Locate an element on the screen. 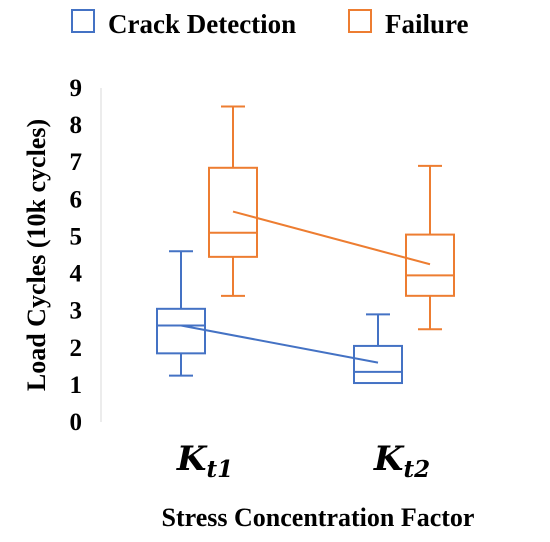  y-tick-label: 5 is located at coordinates (76, 236).